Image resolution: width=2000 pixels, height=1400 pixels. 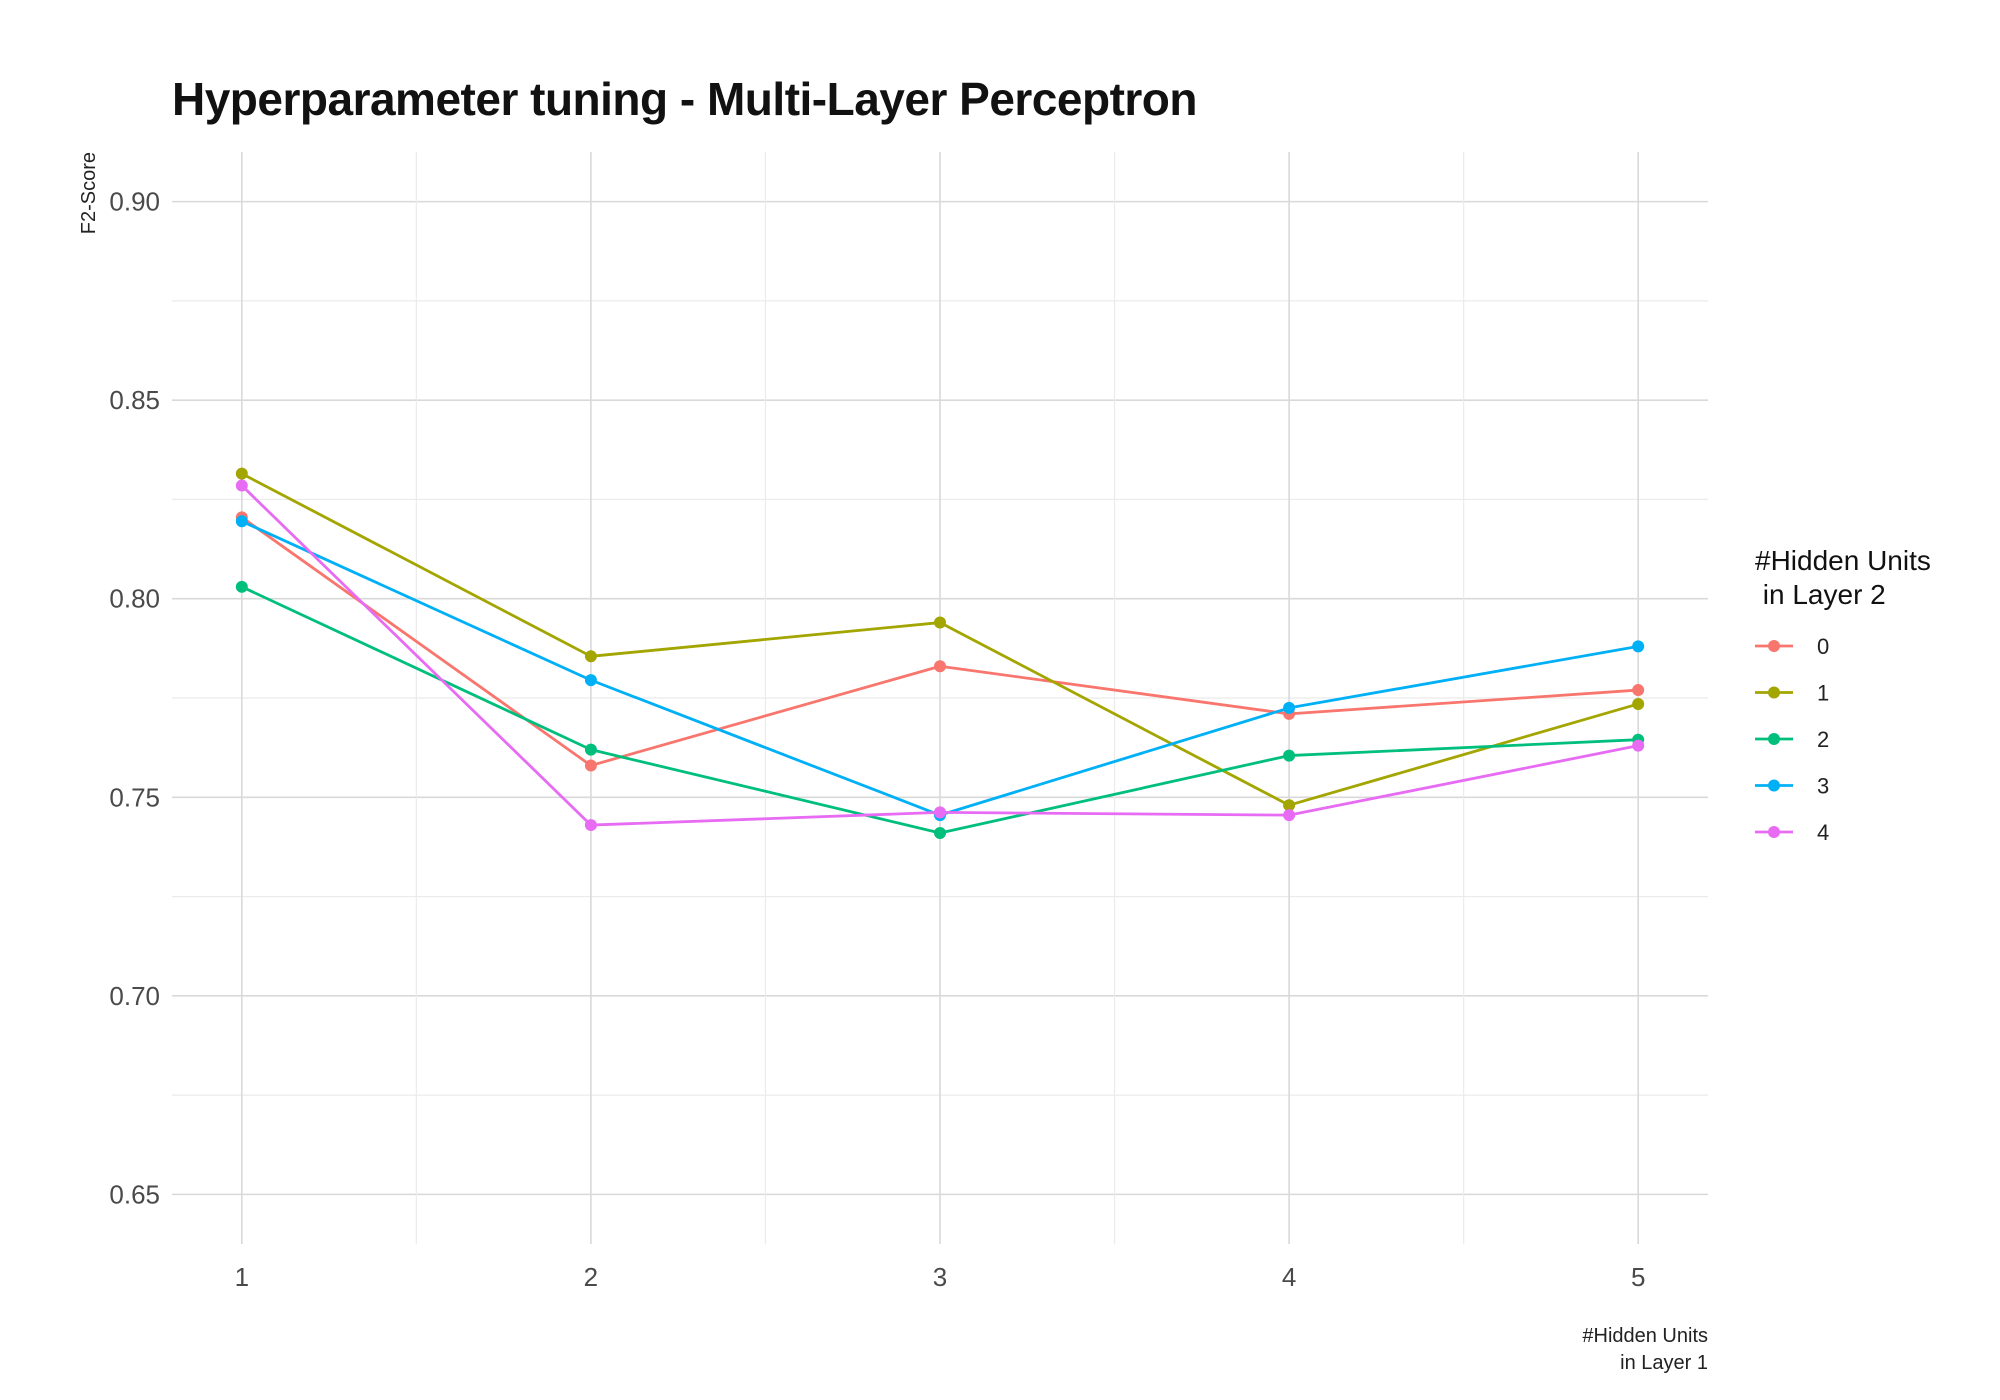 I want to click on legend-label: 4, so click(x=1823, y=832).